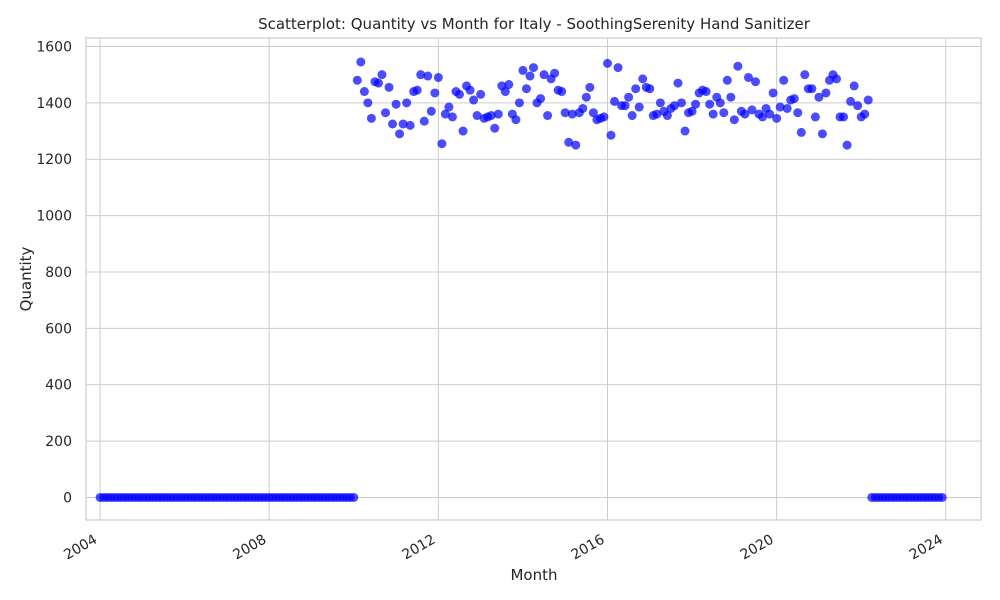  What do you see at coordinates (757, 548) in the screenshot?
I see `x-tick-label: 2020` at bounding box center [757, 548].